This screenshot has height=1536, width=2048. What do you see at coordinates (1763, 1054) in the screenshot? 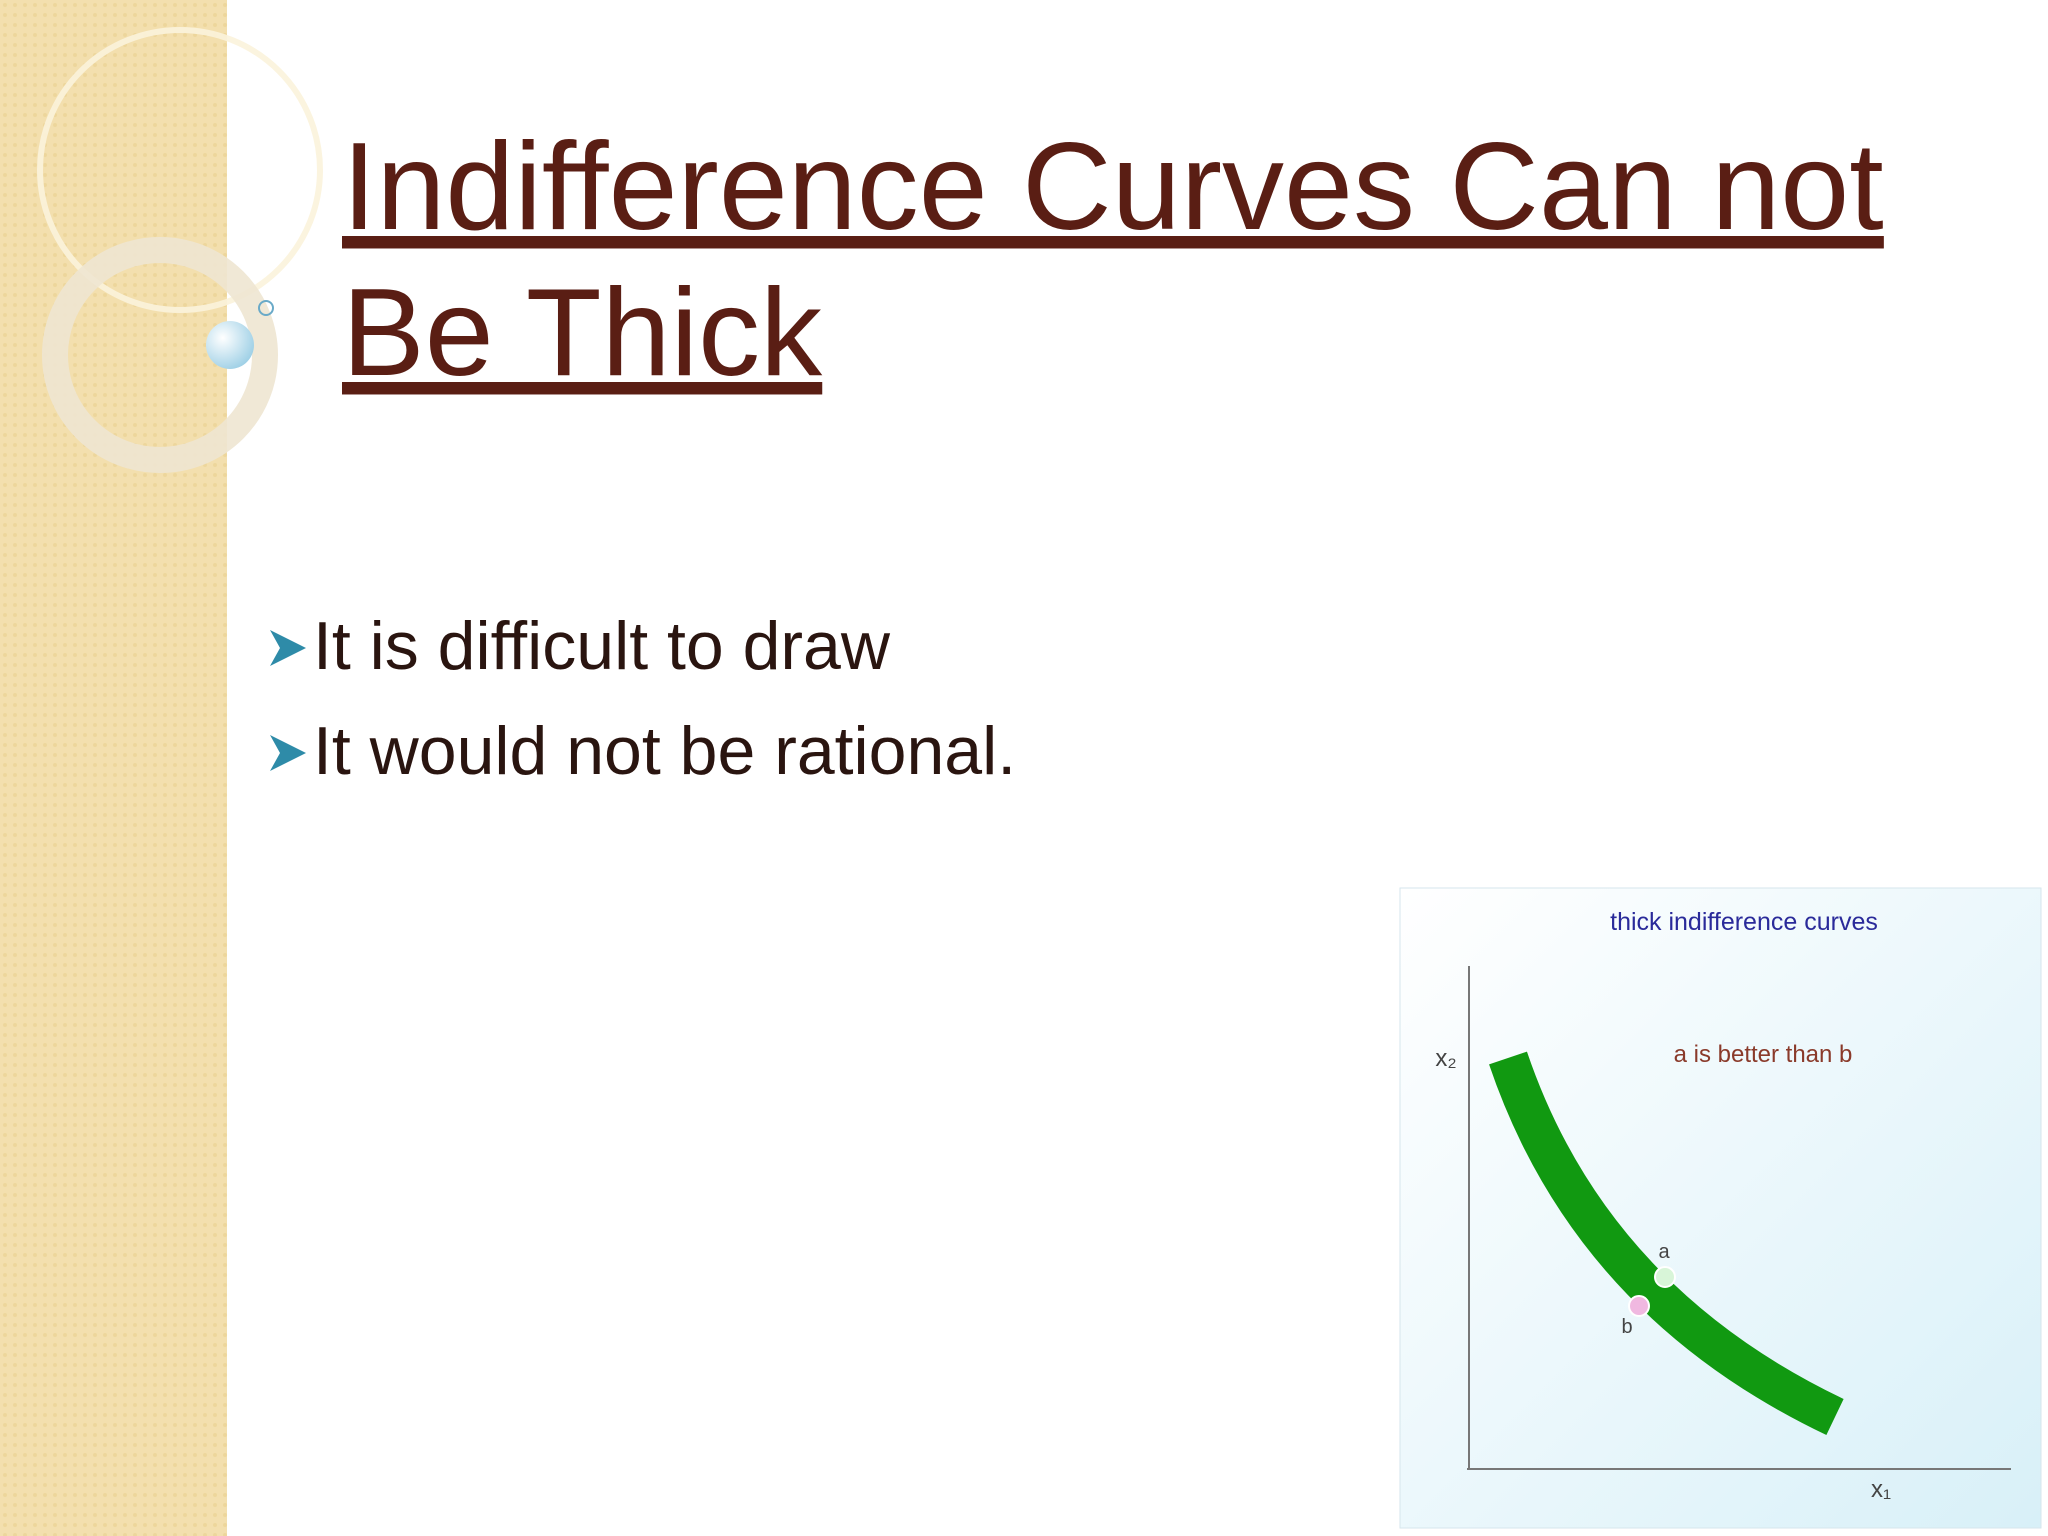
I see `figure-note: a is better than b` at bounding box center [1763, 1054].